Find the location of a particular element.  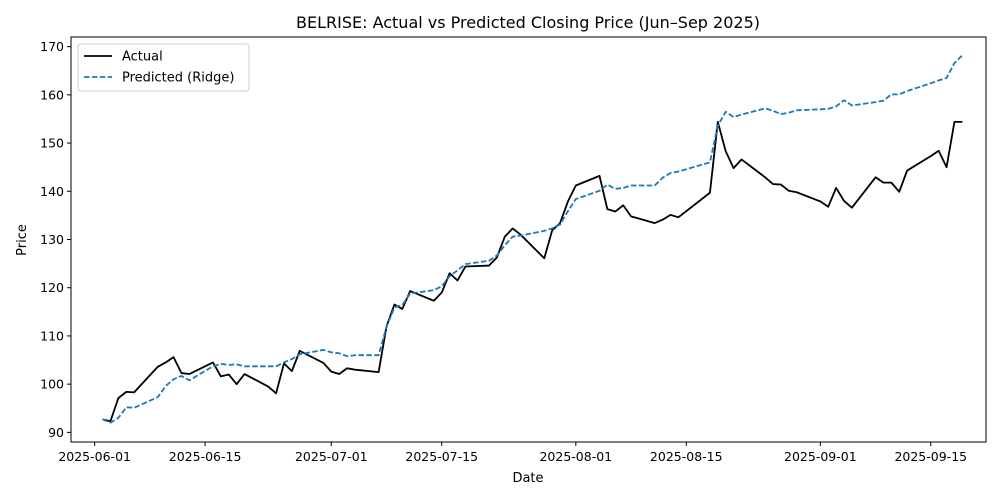

y-tick-label: 90 is located at coordinates (56, 432).